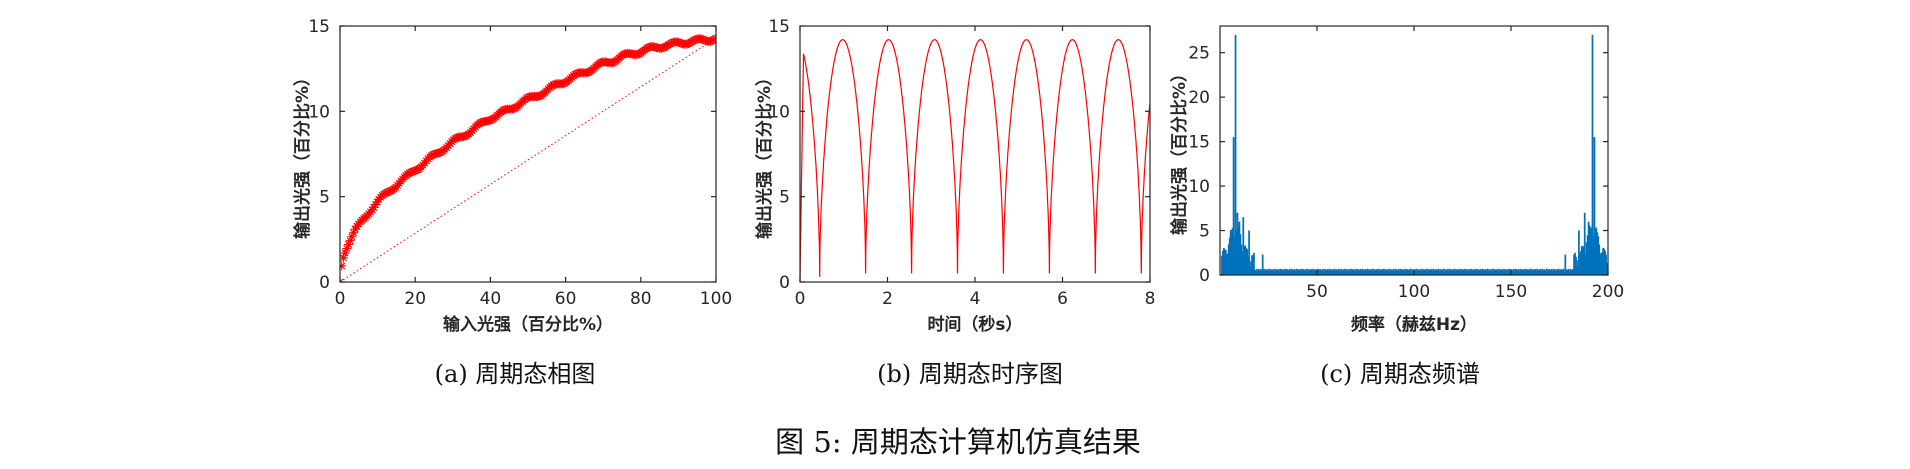 Image resolution: width=1910 pixels, height=469 pixels. What do you see at coordinates (779, 27) in the screenshot?
I see `y-tick-label: 15` at bounding box center [779, 27].